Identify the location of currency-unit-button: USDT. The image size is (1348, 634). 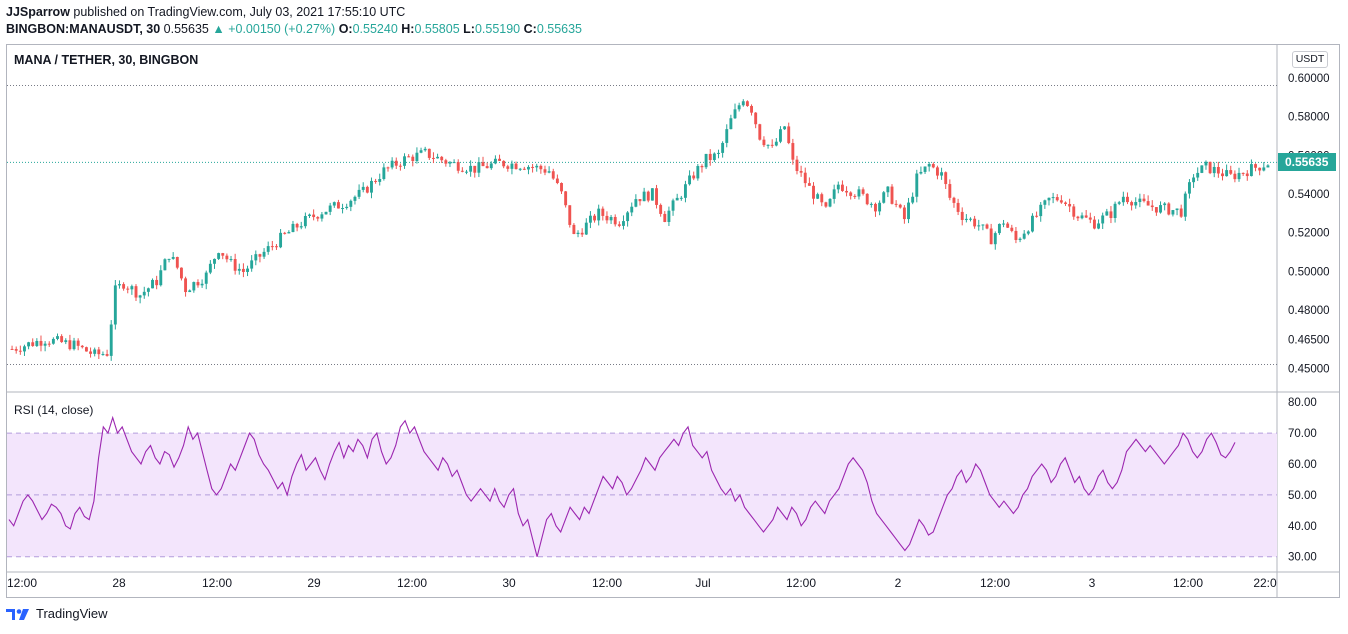
(1310, 59).